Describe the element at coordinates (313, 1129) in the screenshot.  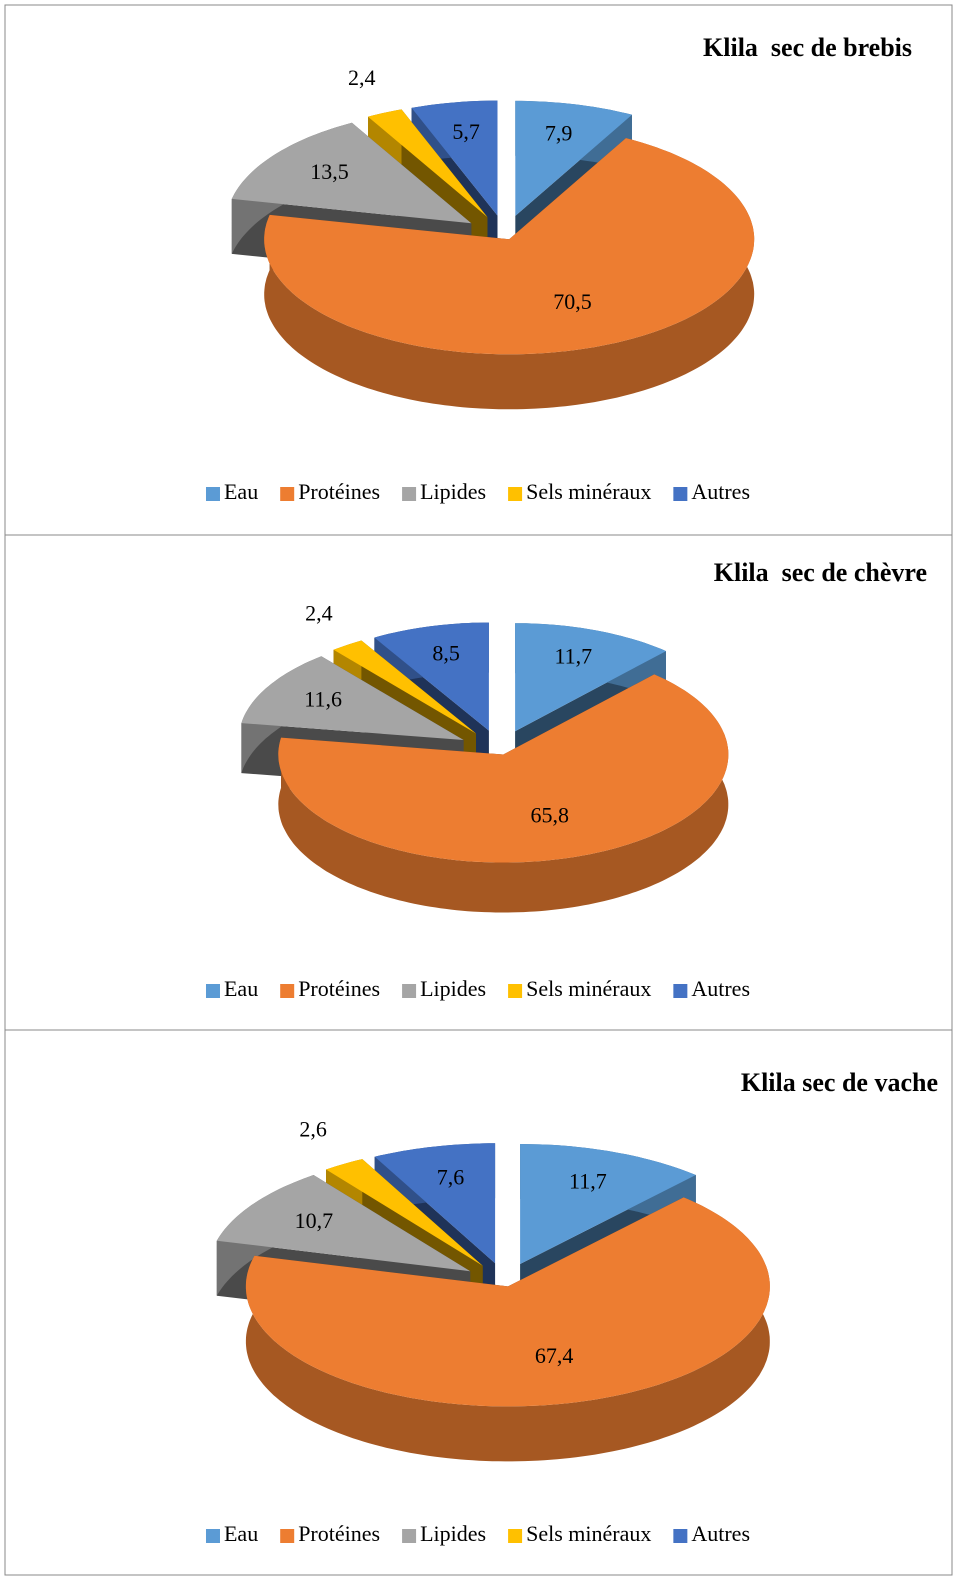
I see `data-label: 2,6` at that location.